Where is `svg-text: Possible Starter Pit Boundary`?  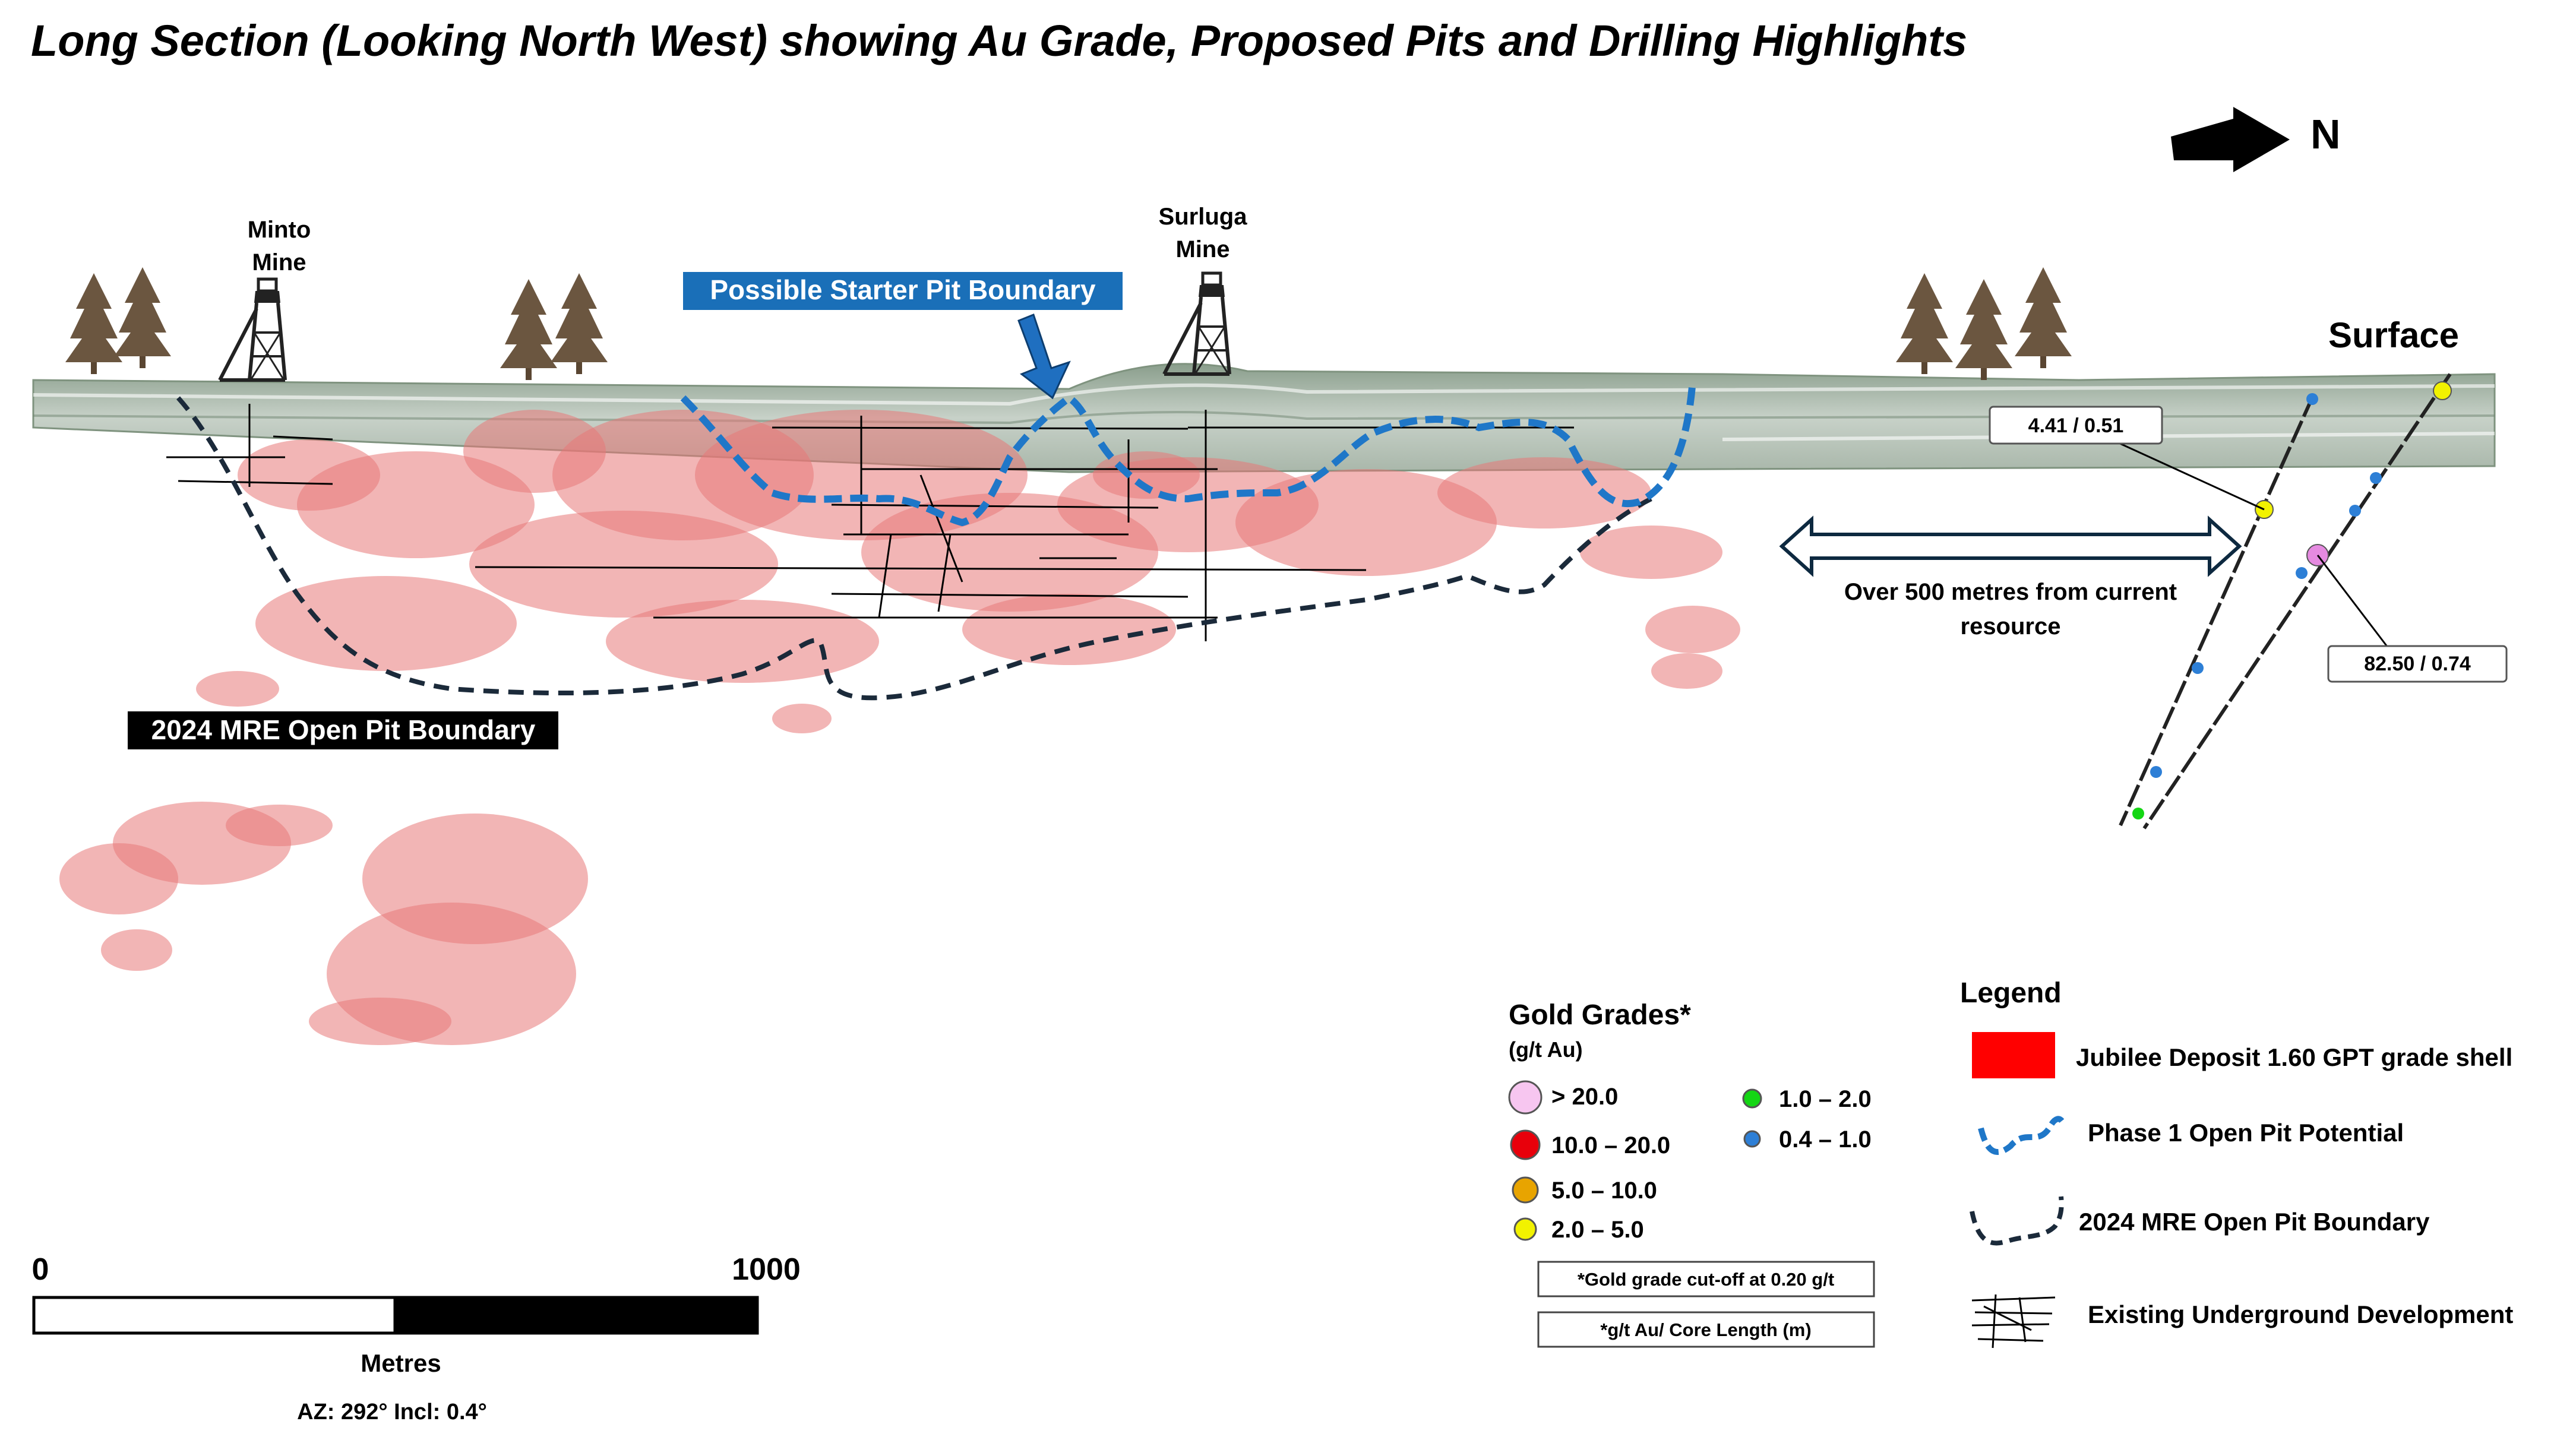
svg-text: Possible Starter Pit Boundary is located at coordinates (903, 290).